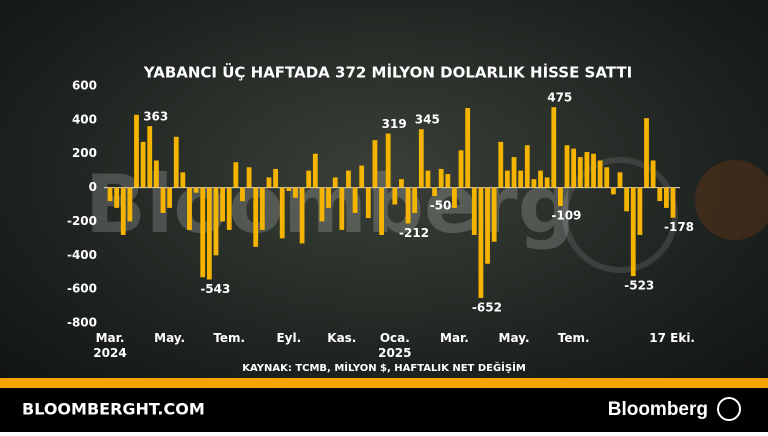  I want to click on data-label: 319, so click(394, 124).